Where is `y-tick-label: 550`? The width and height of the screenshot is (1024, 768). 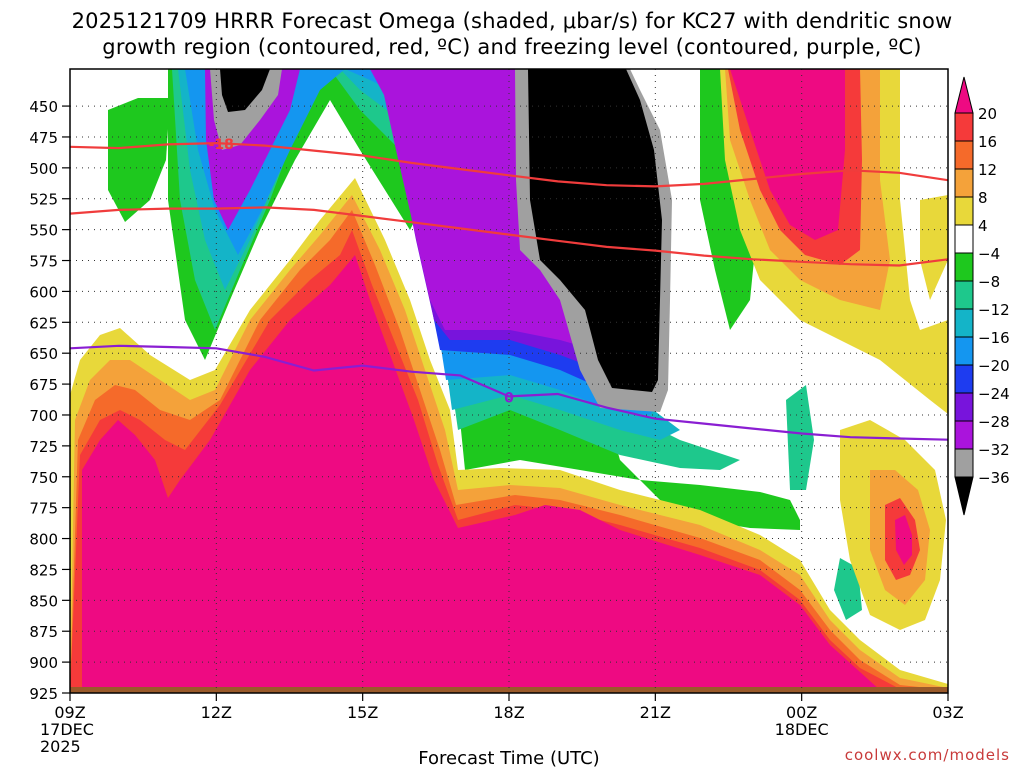
y-tick-label: 550 is located at coordinates (43, 231).